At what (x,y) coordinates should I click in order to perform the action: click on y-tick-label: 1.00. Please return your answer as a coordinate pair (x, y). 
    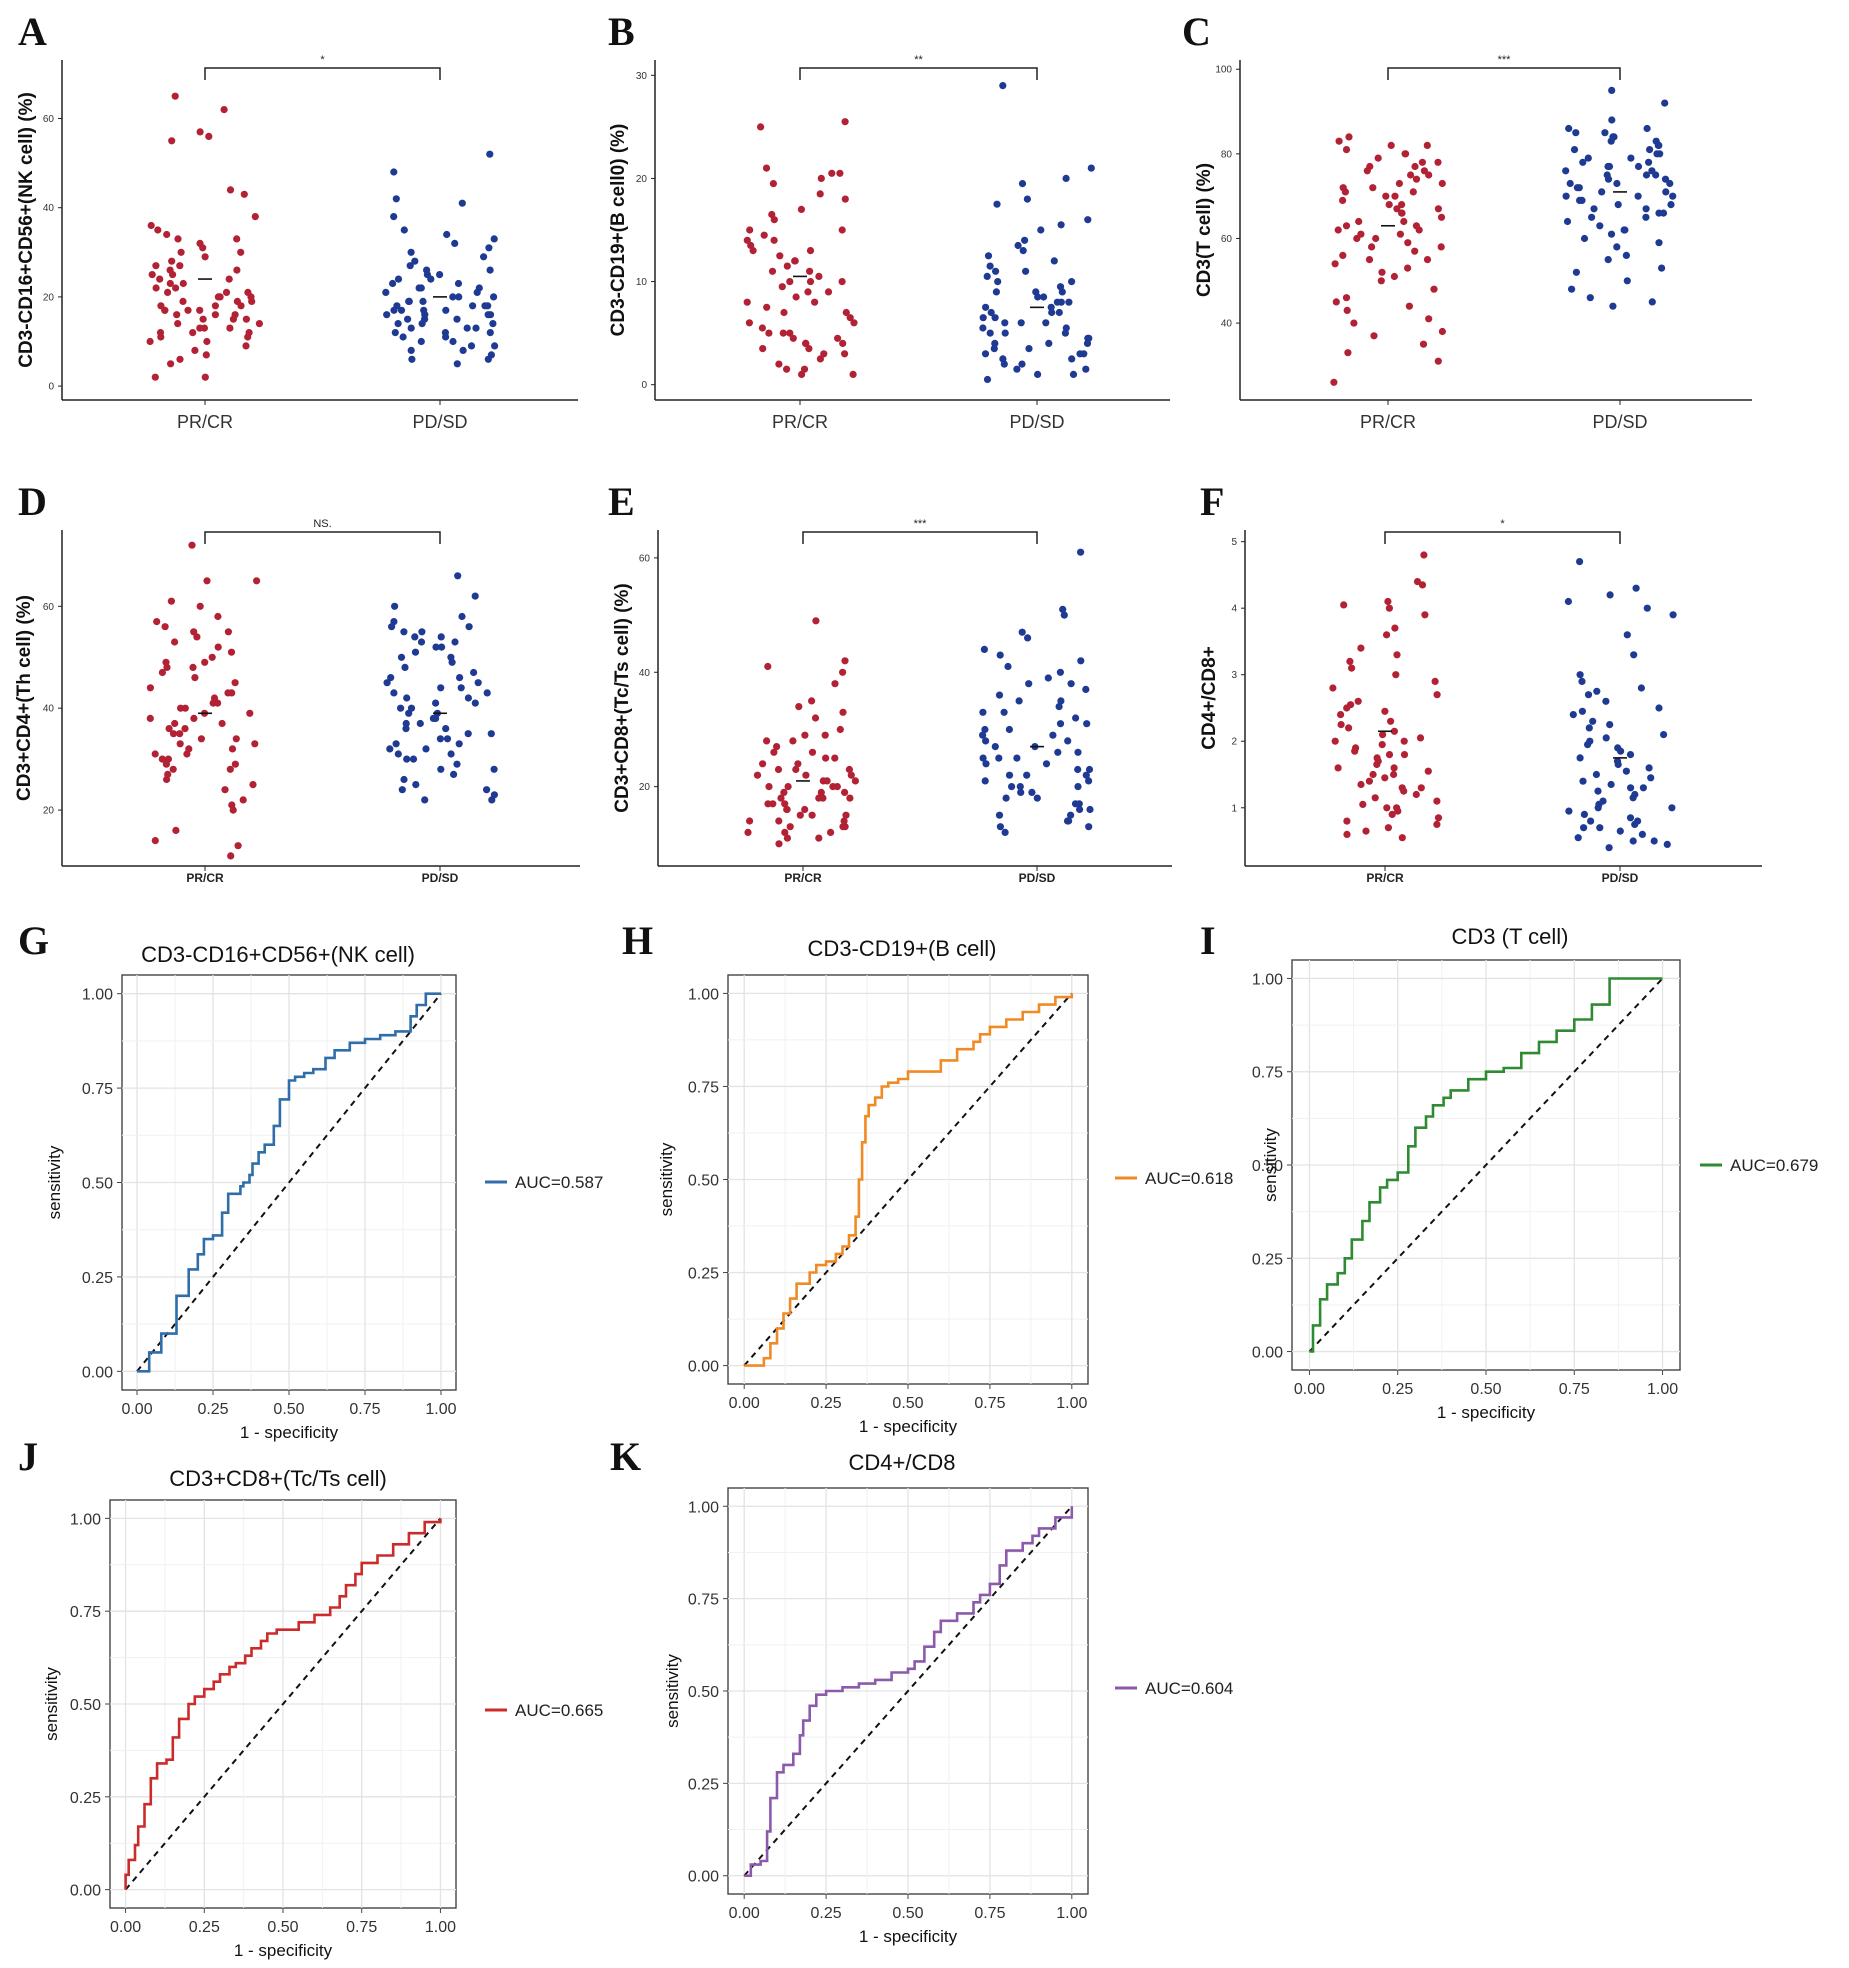
    Looking at the image, I should click on (1267, 979).